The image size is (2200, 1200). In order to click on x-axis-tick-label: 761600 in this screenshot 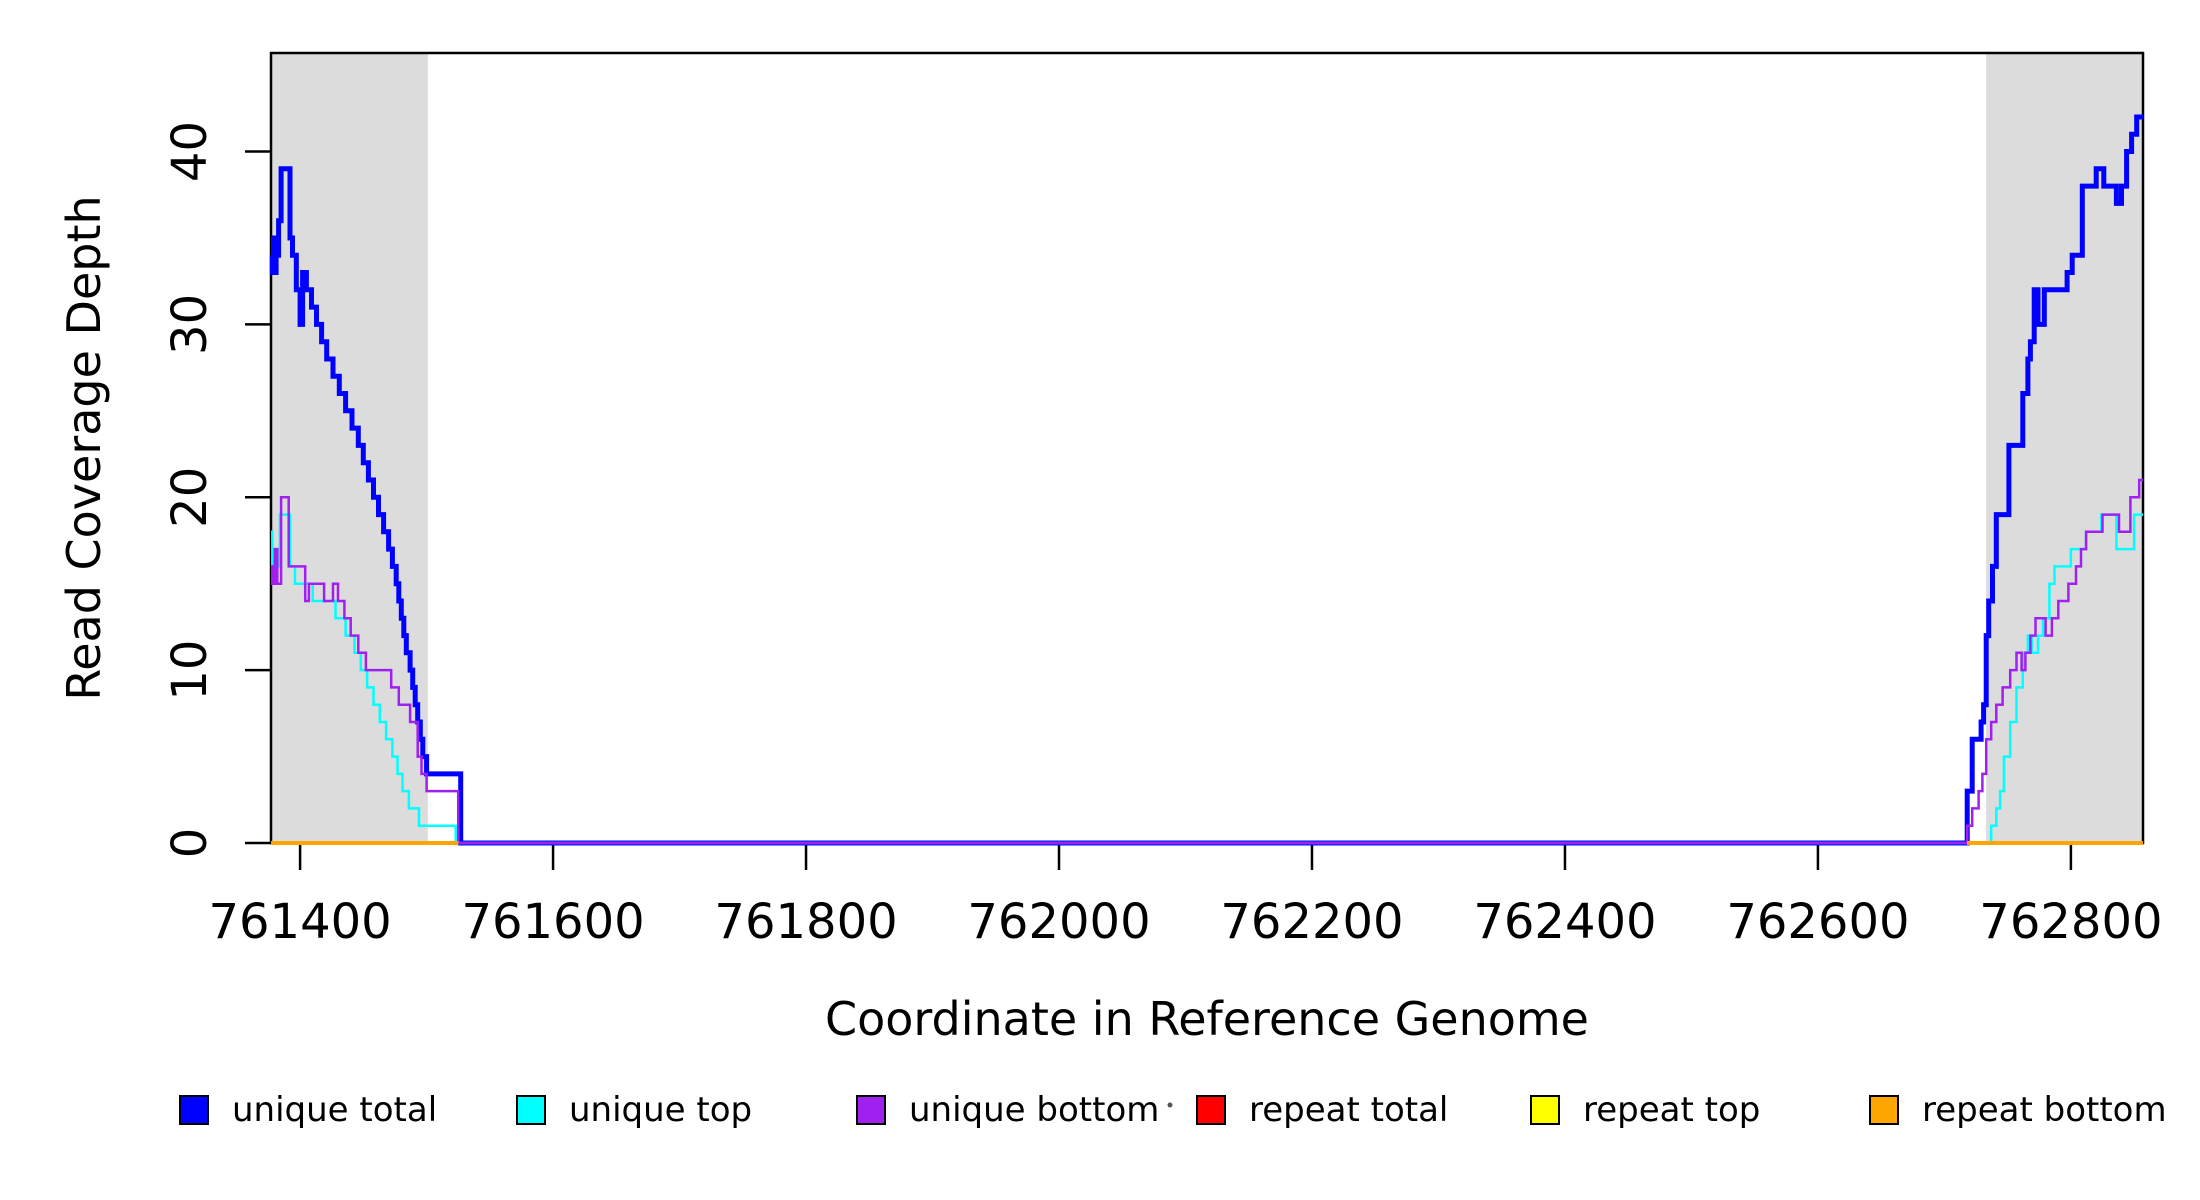, I will do `click(552, 922)`.